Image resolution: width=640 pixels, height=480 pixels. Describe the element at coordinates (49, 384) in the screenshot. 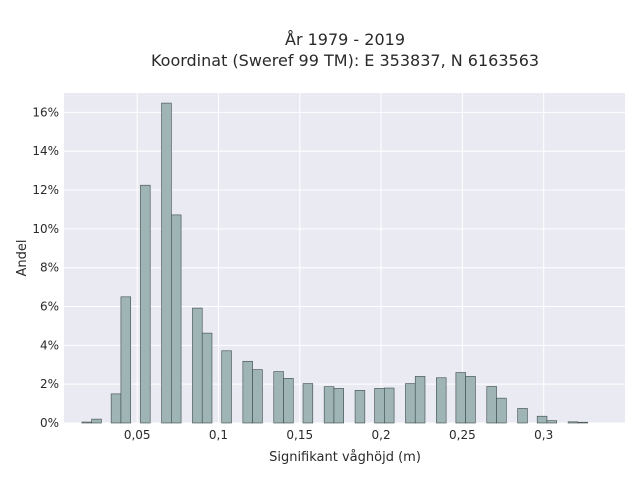

I see `y-tick-label: 2%` at that location.